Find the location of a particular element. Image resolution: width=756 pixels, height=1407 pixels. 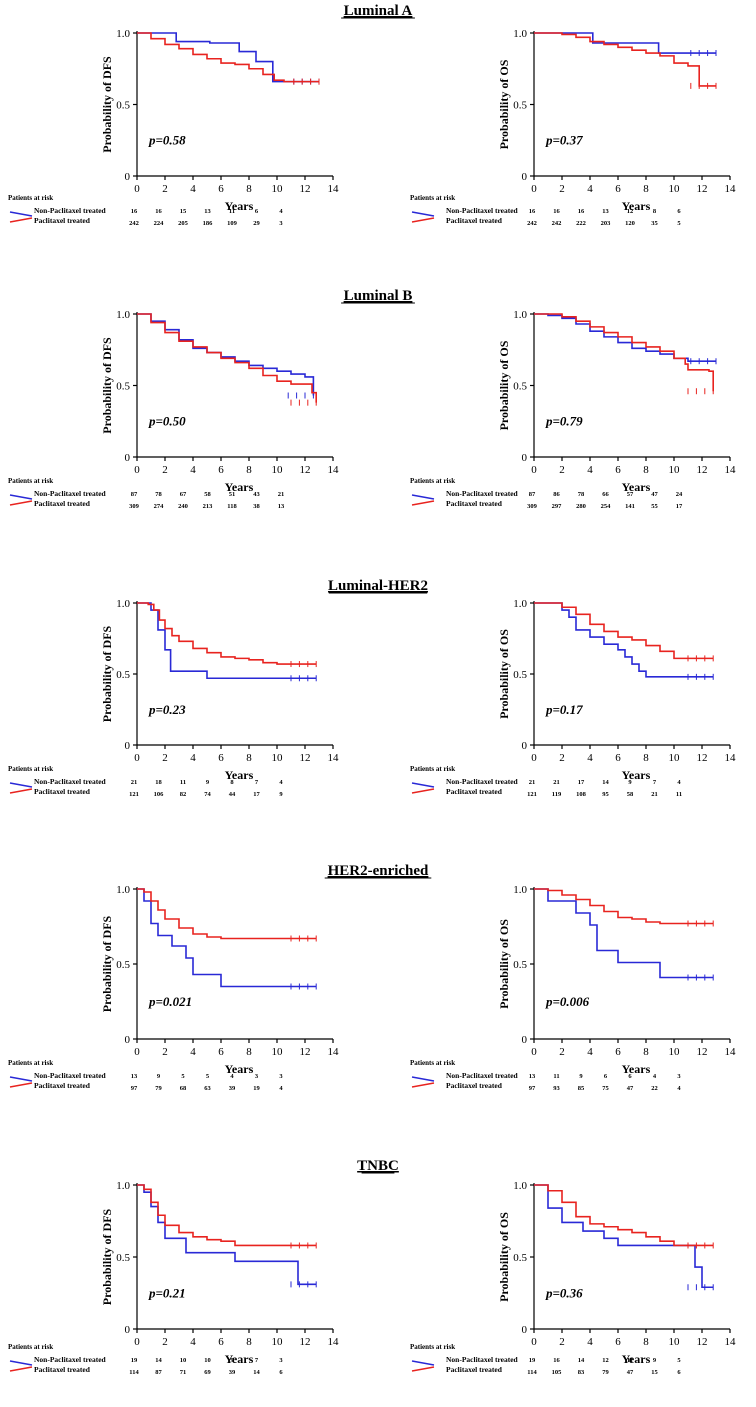

section-title: Luminal-HER2 is located at coordinates (378, 586).